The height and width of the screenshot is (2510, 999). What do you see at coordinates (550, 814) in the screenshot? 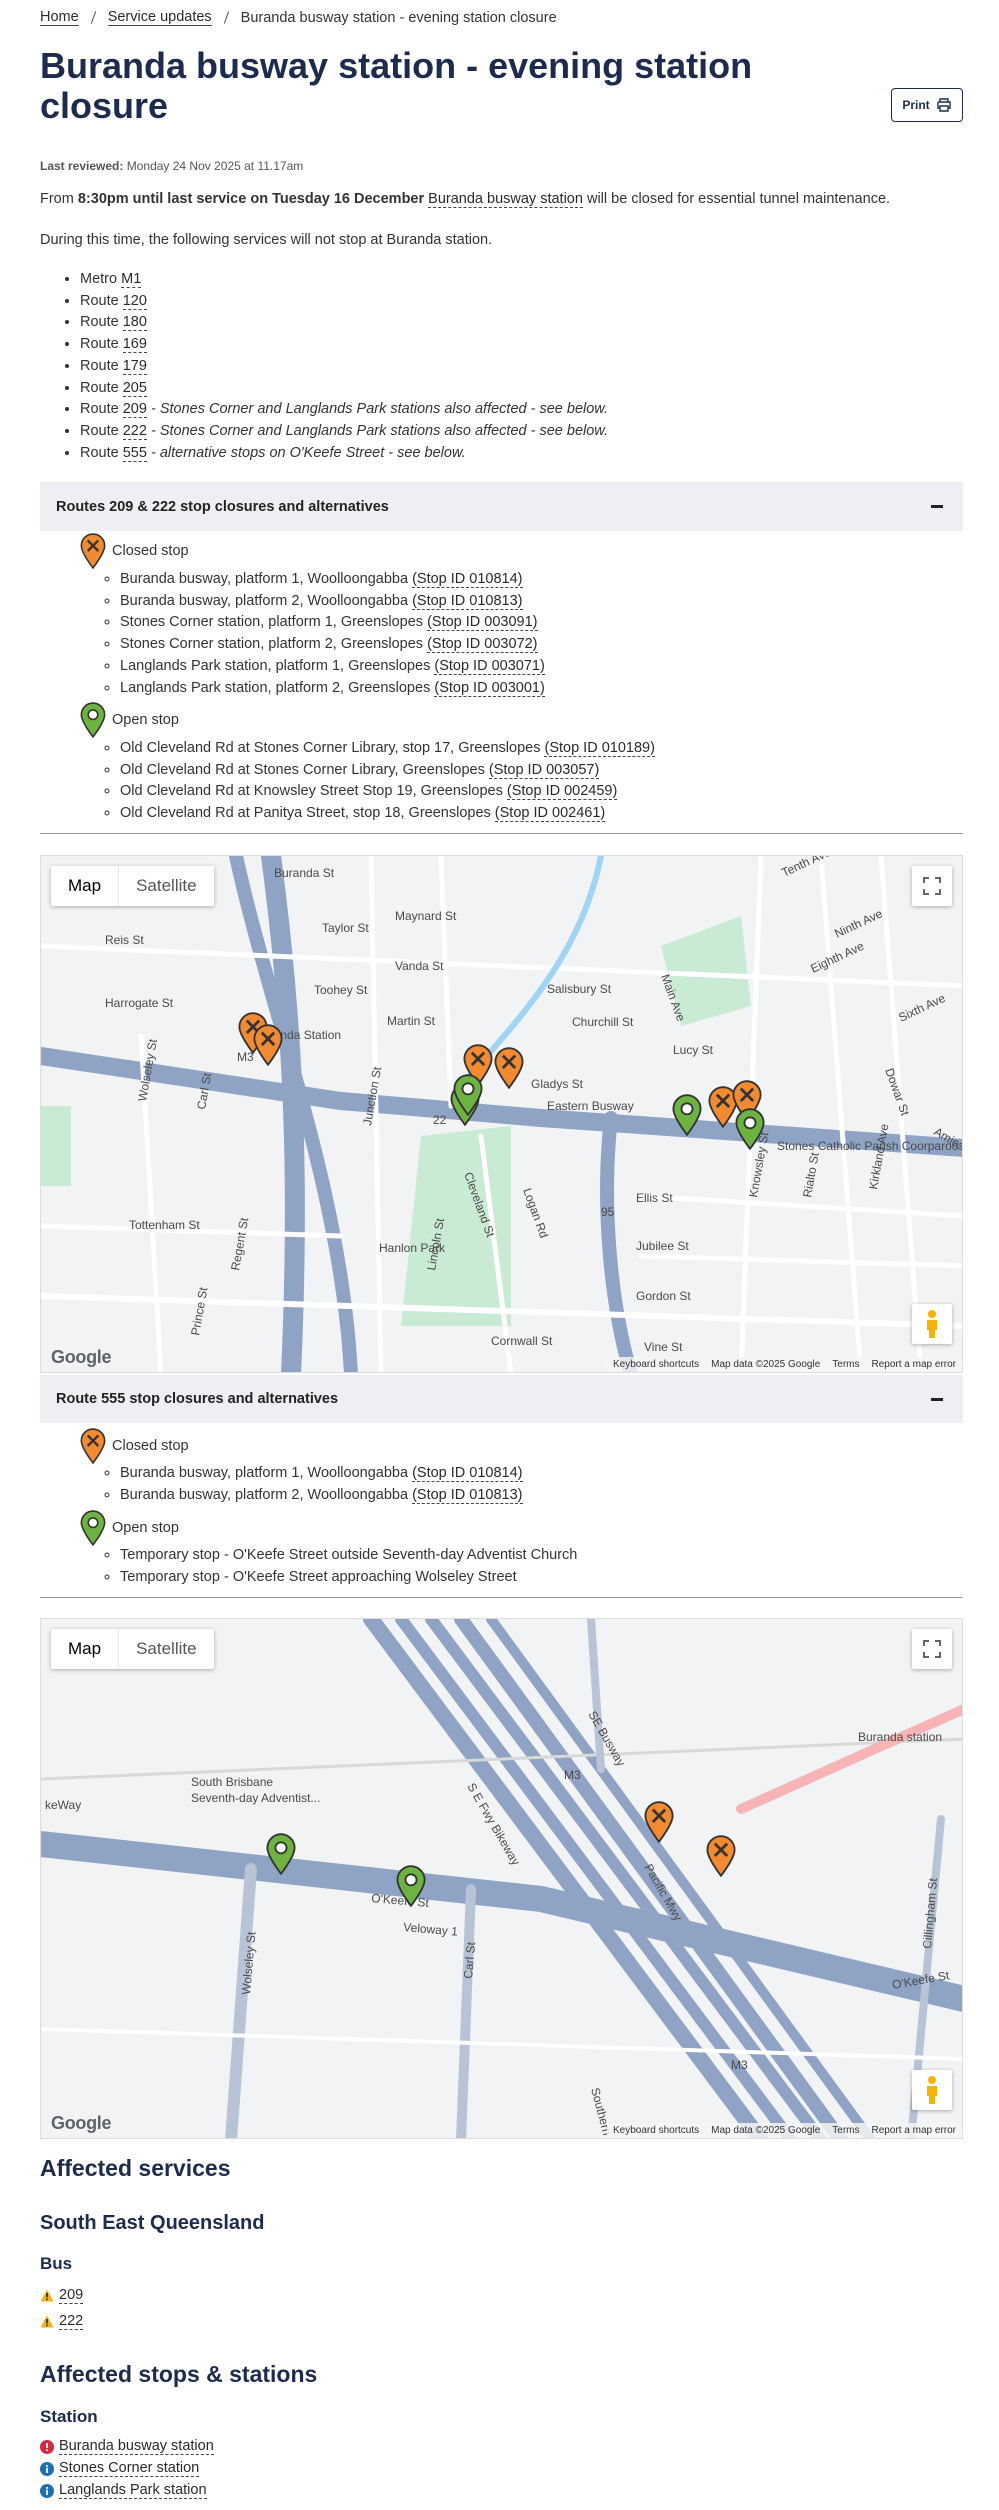
I see `stop-id-link: (Stop ID 002461)` at bounding box center [550, 814].